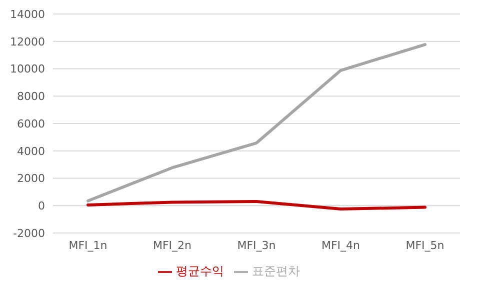  I want to click on x-tick-label: MFI_4n, so click(340, 245).